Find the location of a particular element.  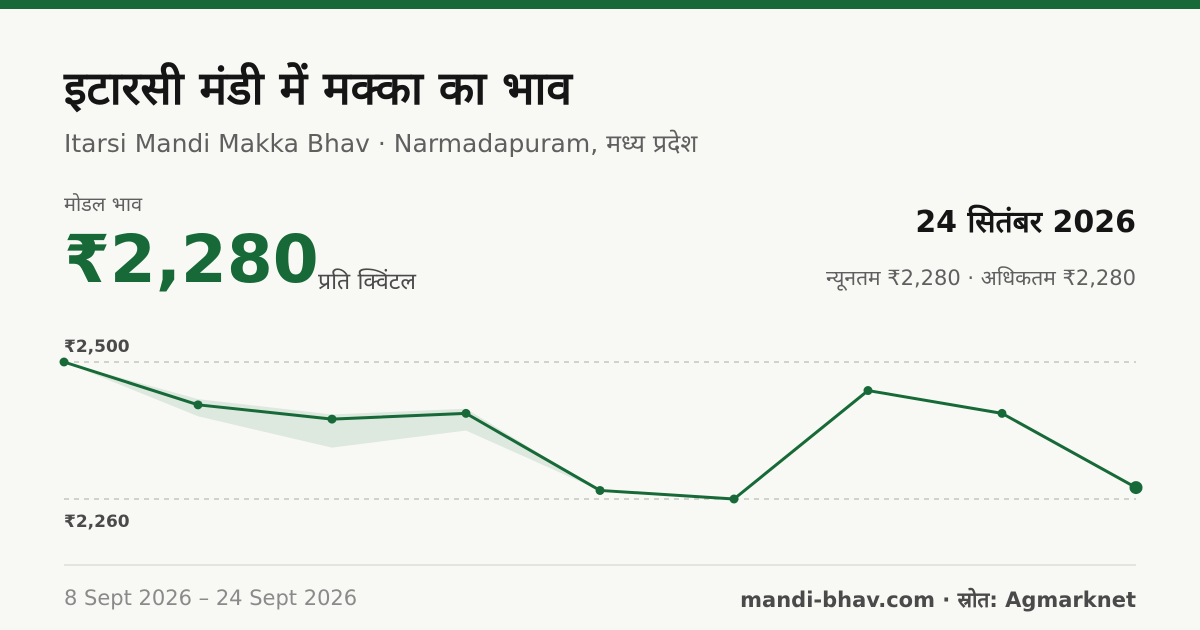

date-range: 8 Sept 2026 – 24 Sept 2026 is located at coordinates (211, 598).